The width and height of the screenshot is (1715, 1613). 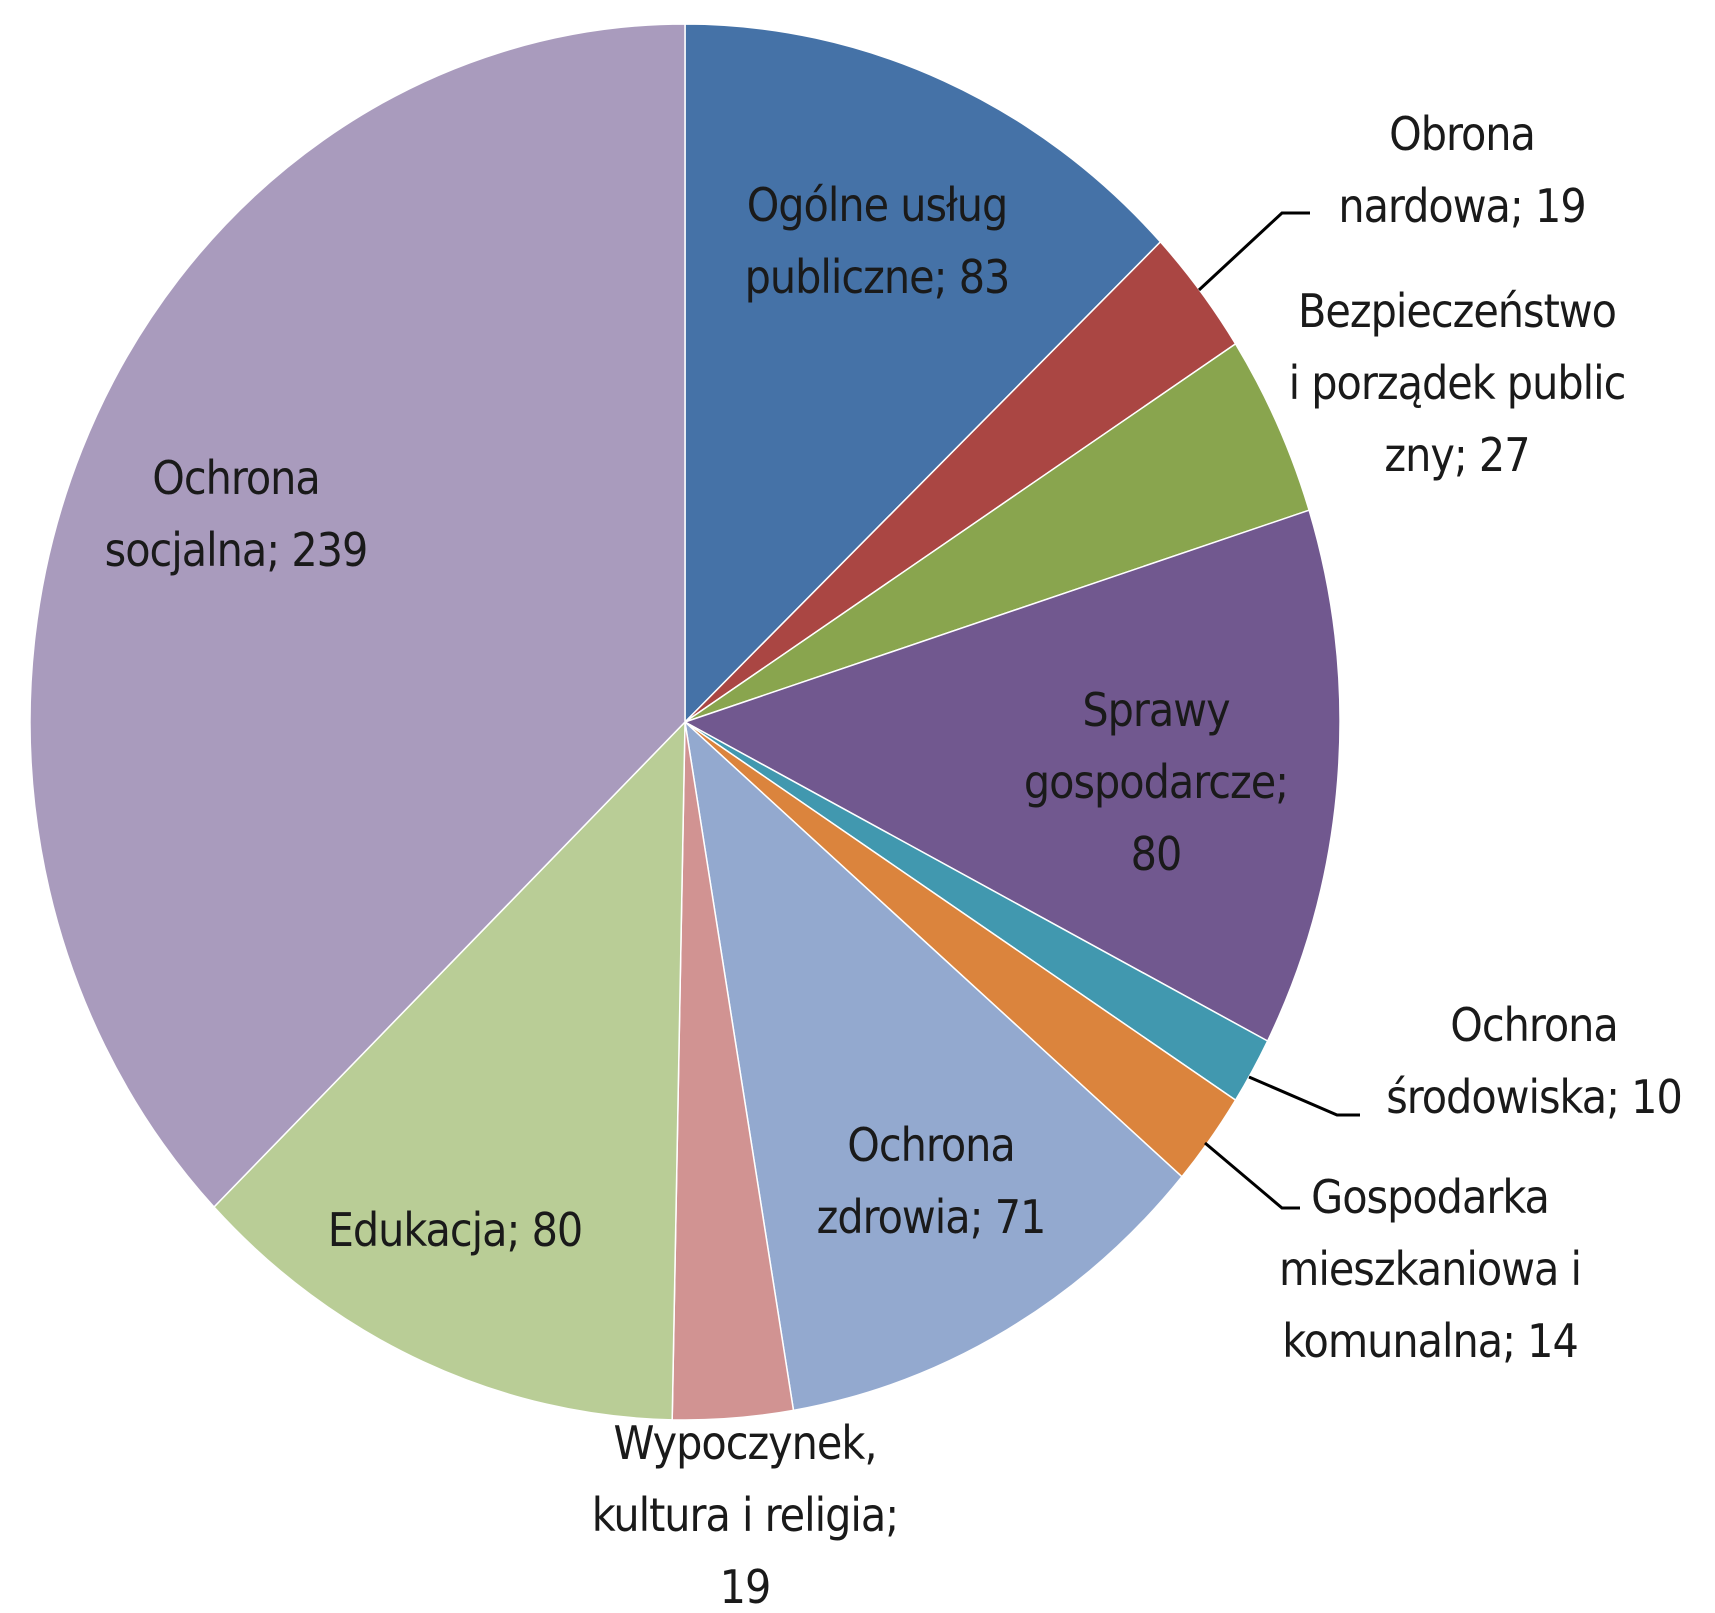 What do you see at coordinates (1462, 170) in the screenshot?
I see `data-label: Obrona nardowa; 19` at bounding box center [1462, 170].